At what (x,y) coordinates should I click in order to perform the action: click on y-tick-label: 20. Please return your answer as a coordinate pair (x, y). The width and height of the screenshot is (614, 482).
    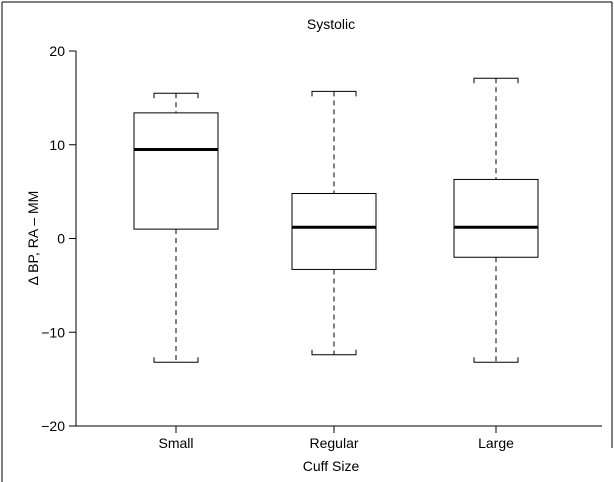
    Looking at the image, I should click on (57, 51).